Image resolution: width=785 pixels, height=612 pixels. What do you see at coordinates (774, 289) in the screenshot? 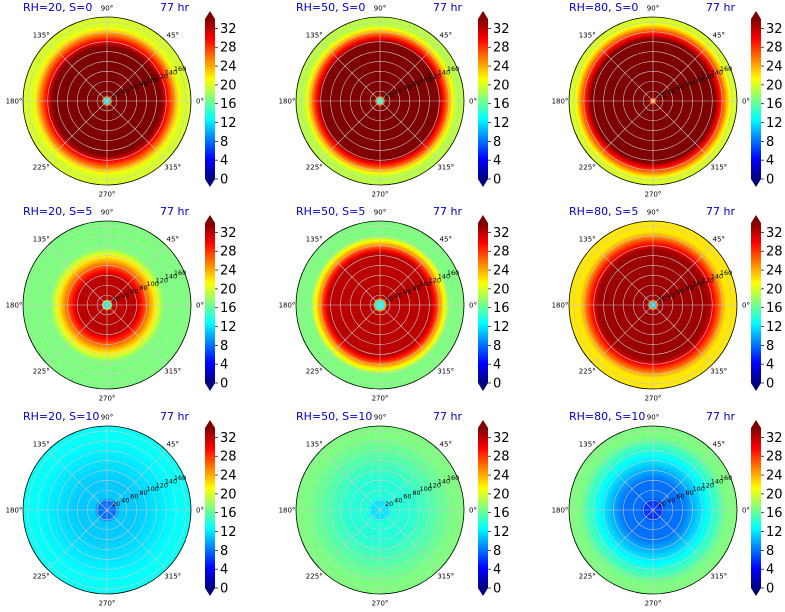
I see `colorbar-tick-label: 20` at bounding box center [774, 289].